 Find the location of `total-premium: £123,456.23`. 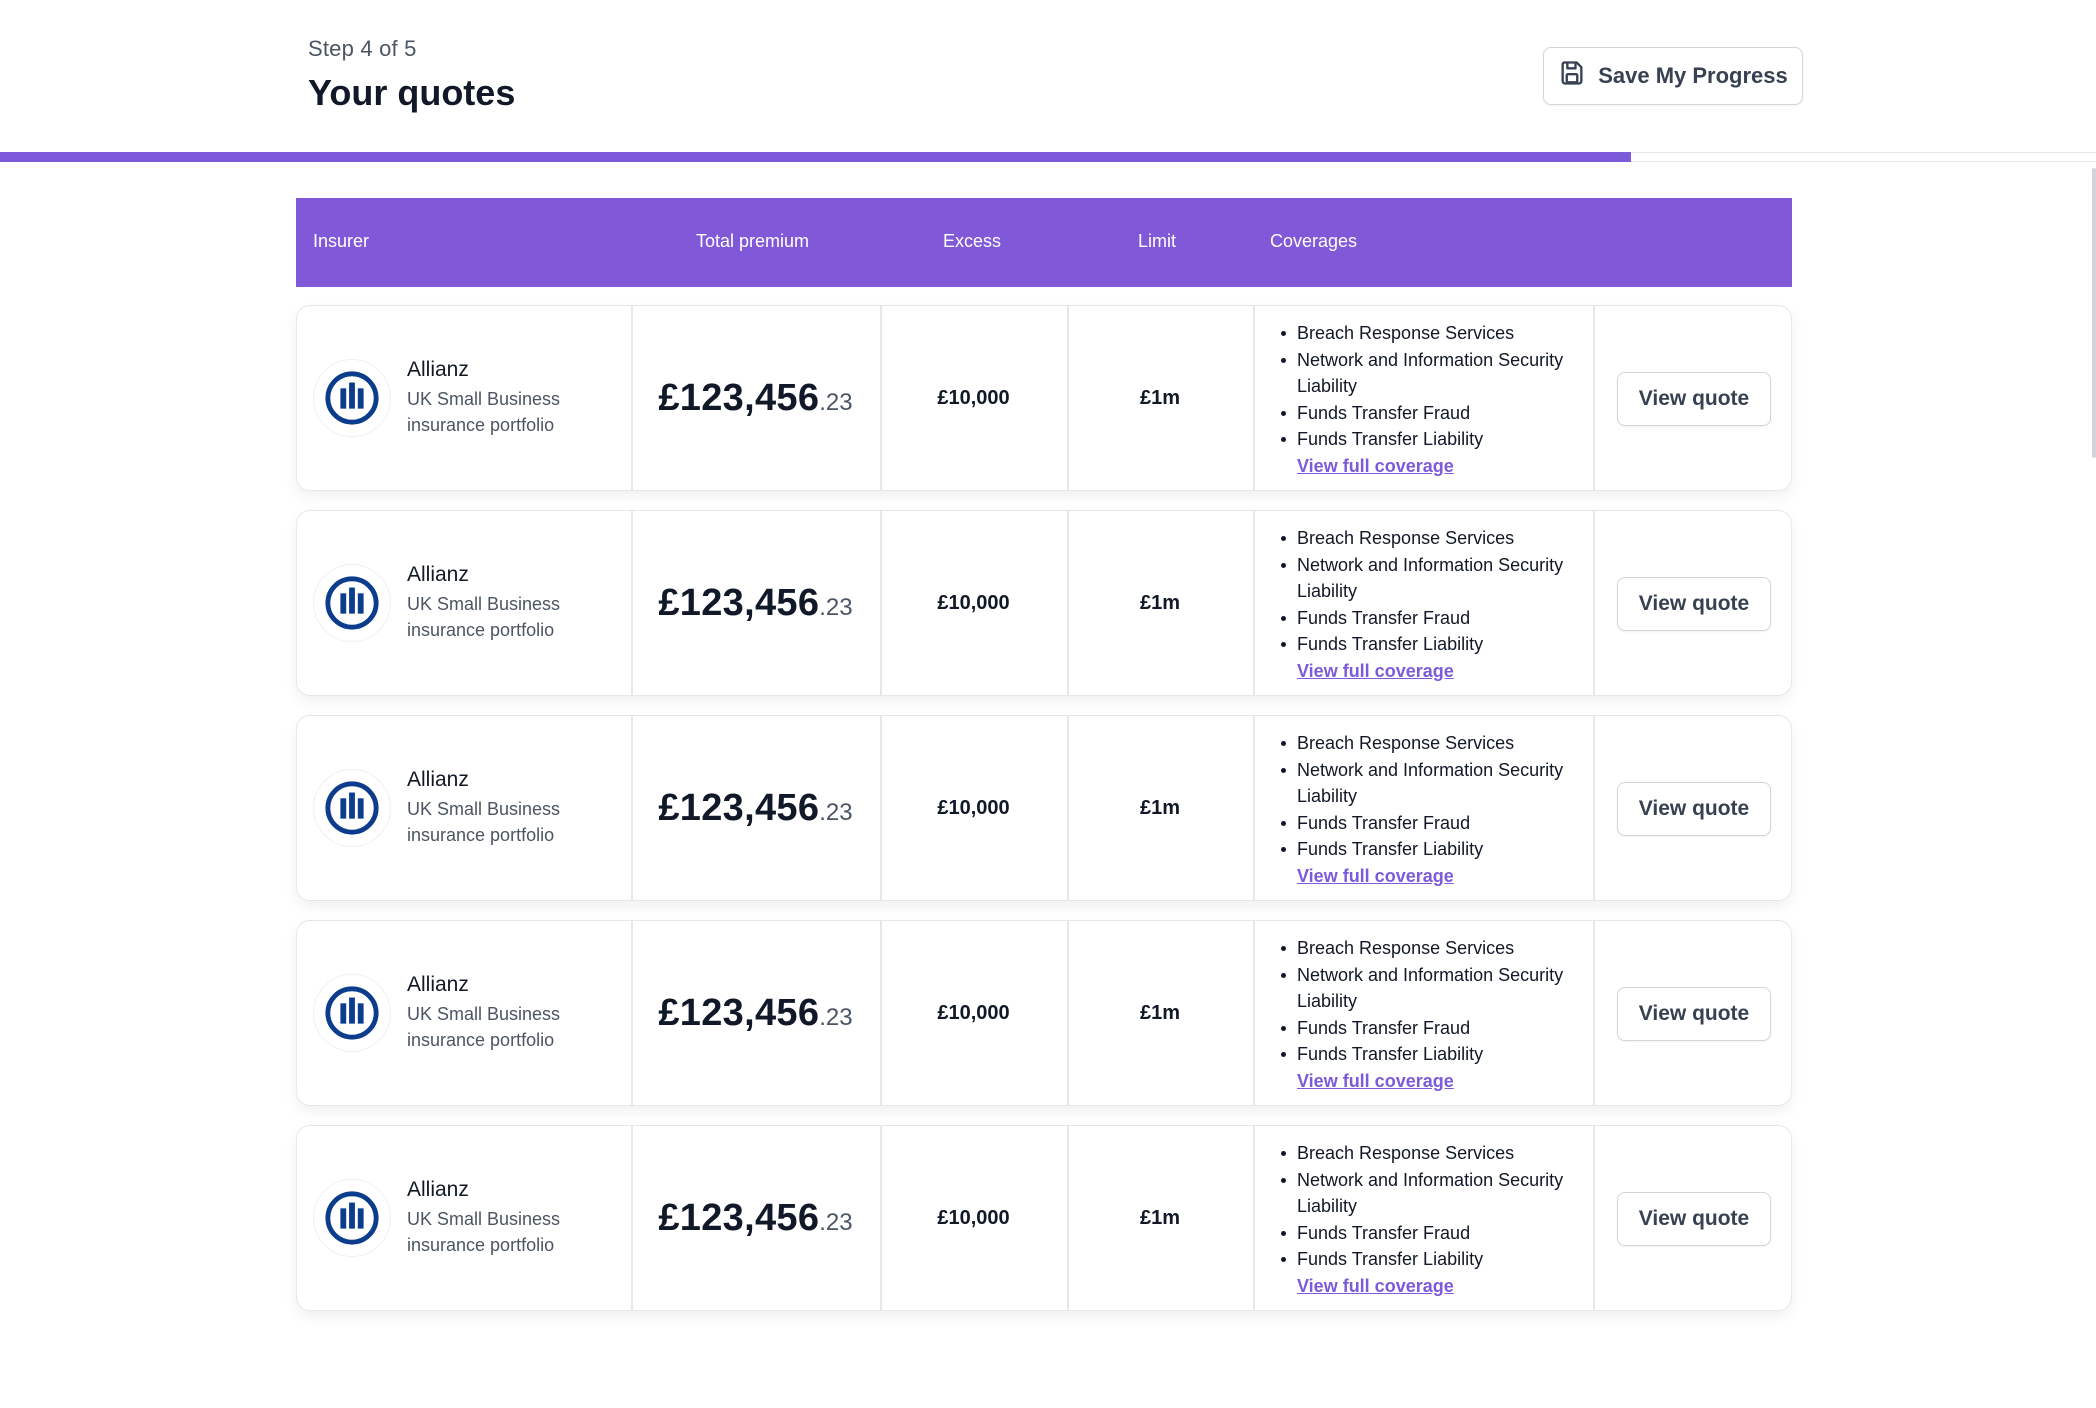

total-premium: £123,456.23 is located at coordinates (755, 808).